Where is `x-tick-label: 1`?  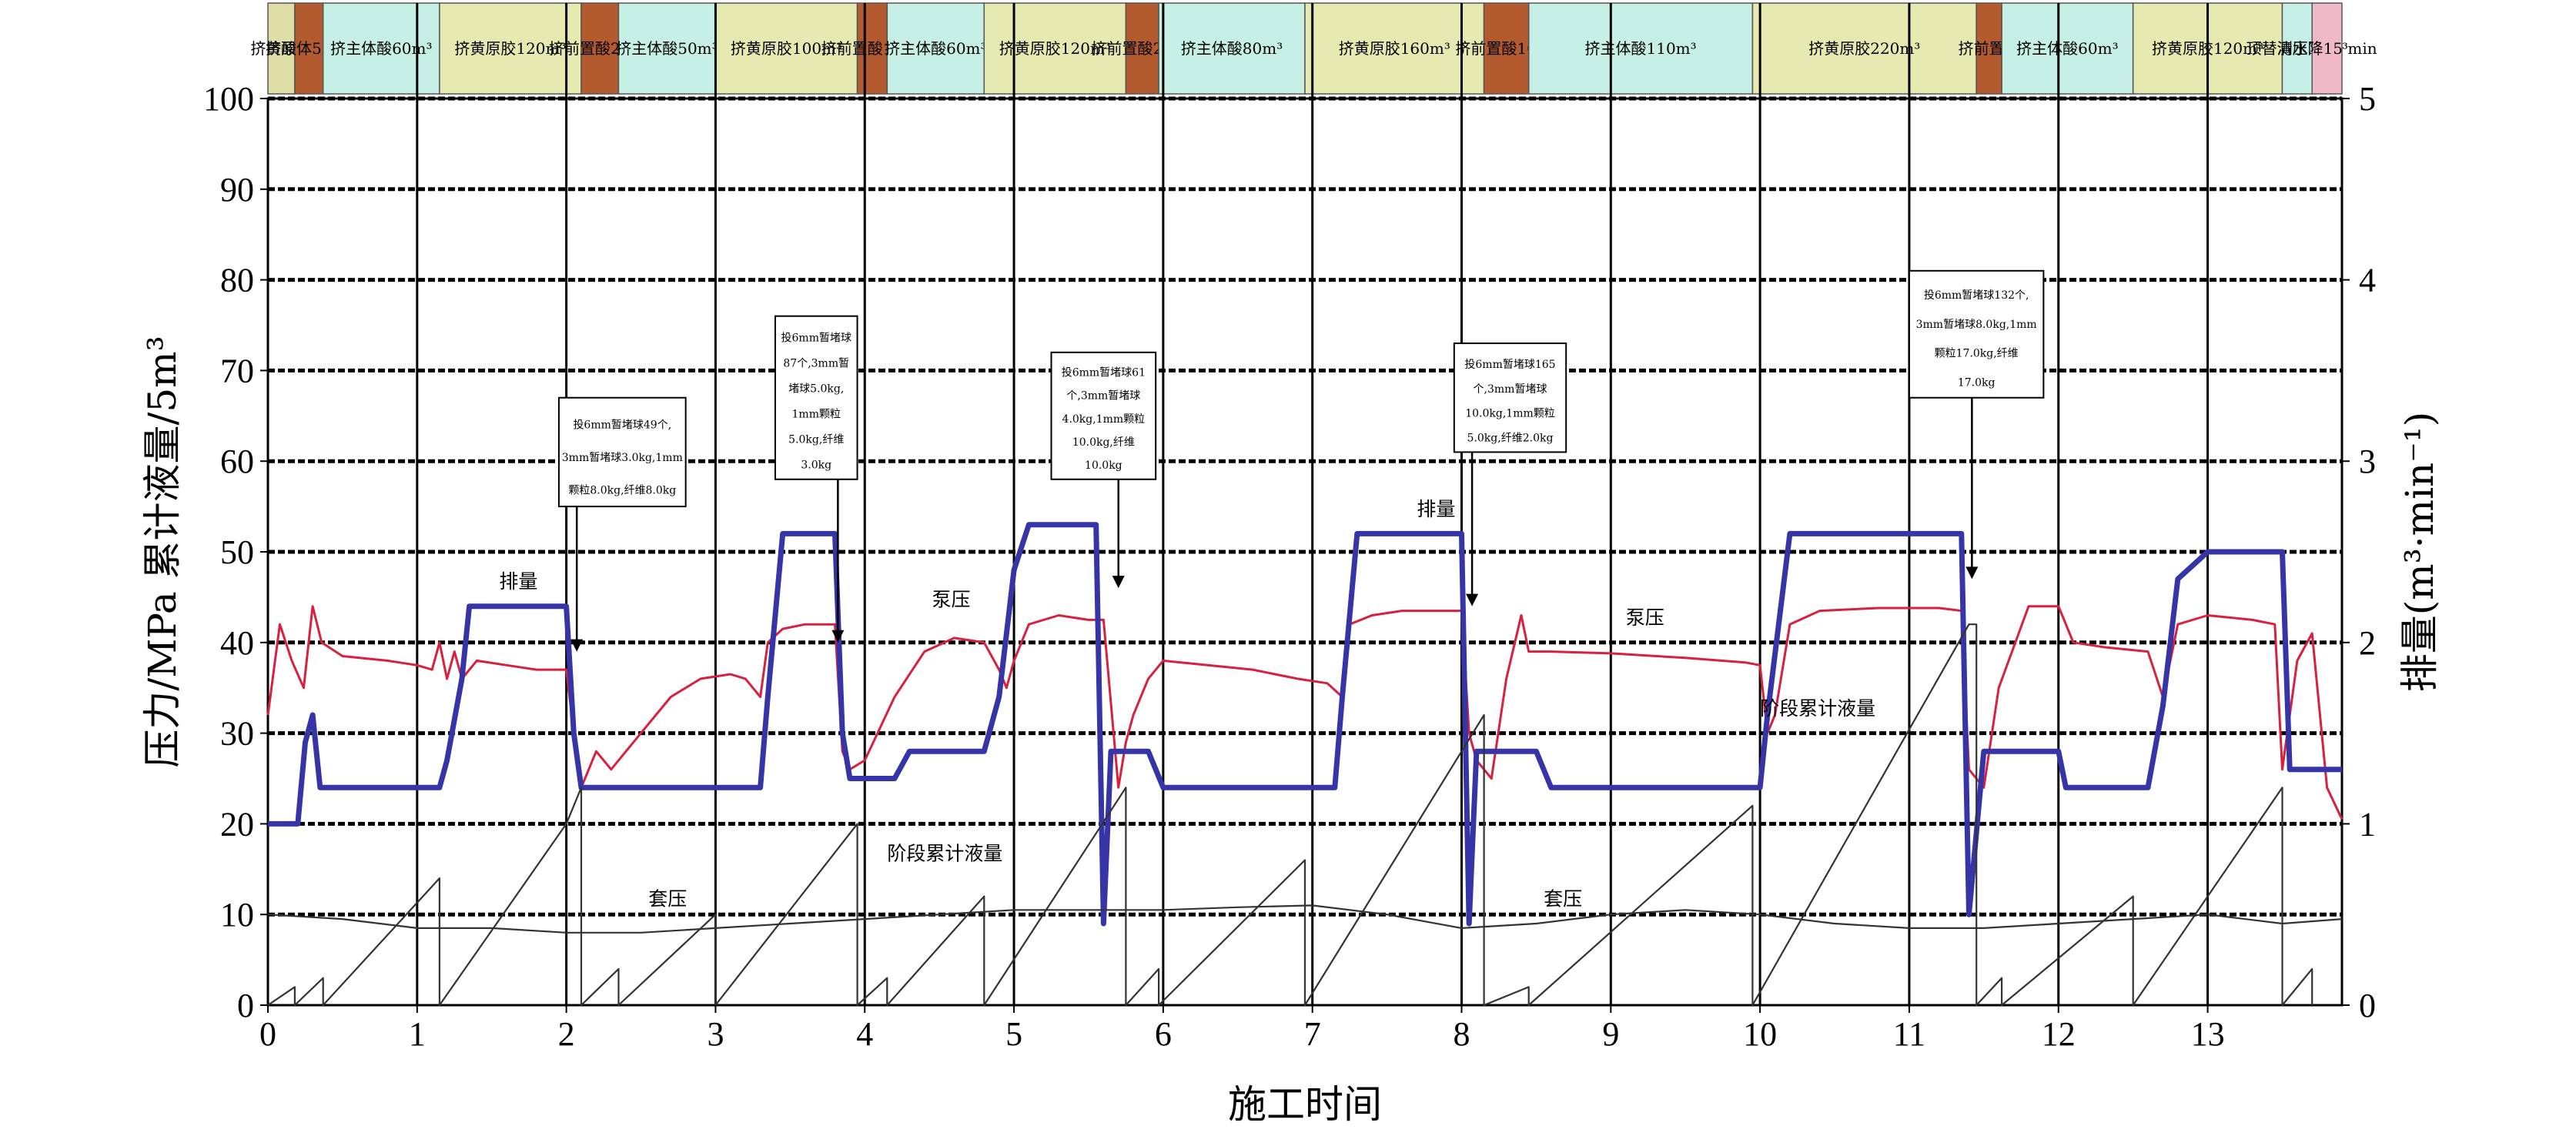
x-tick-label: 1 is located at coordinates (418, 1034).